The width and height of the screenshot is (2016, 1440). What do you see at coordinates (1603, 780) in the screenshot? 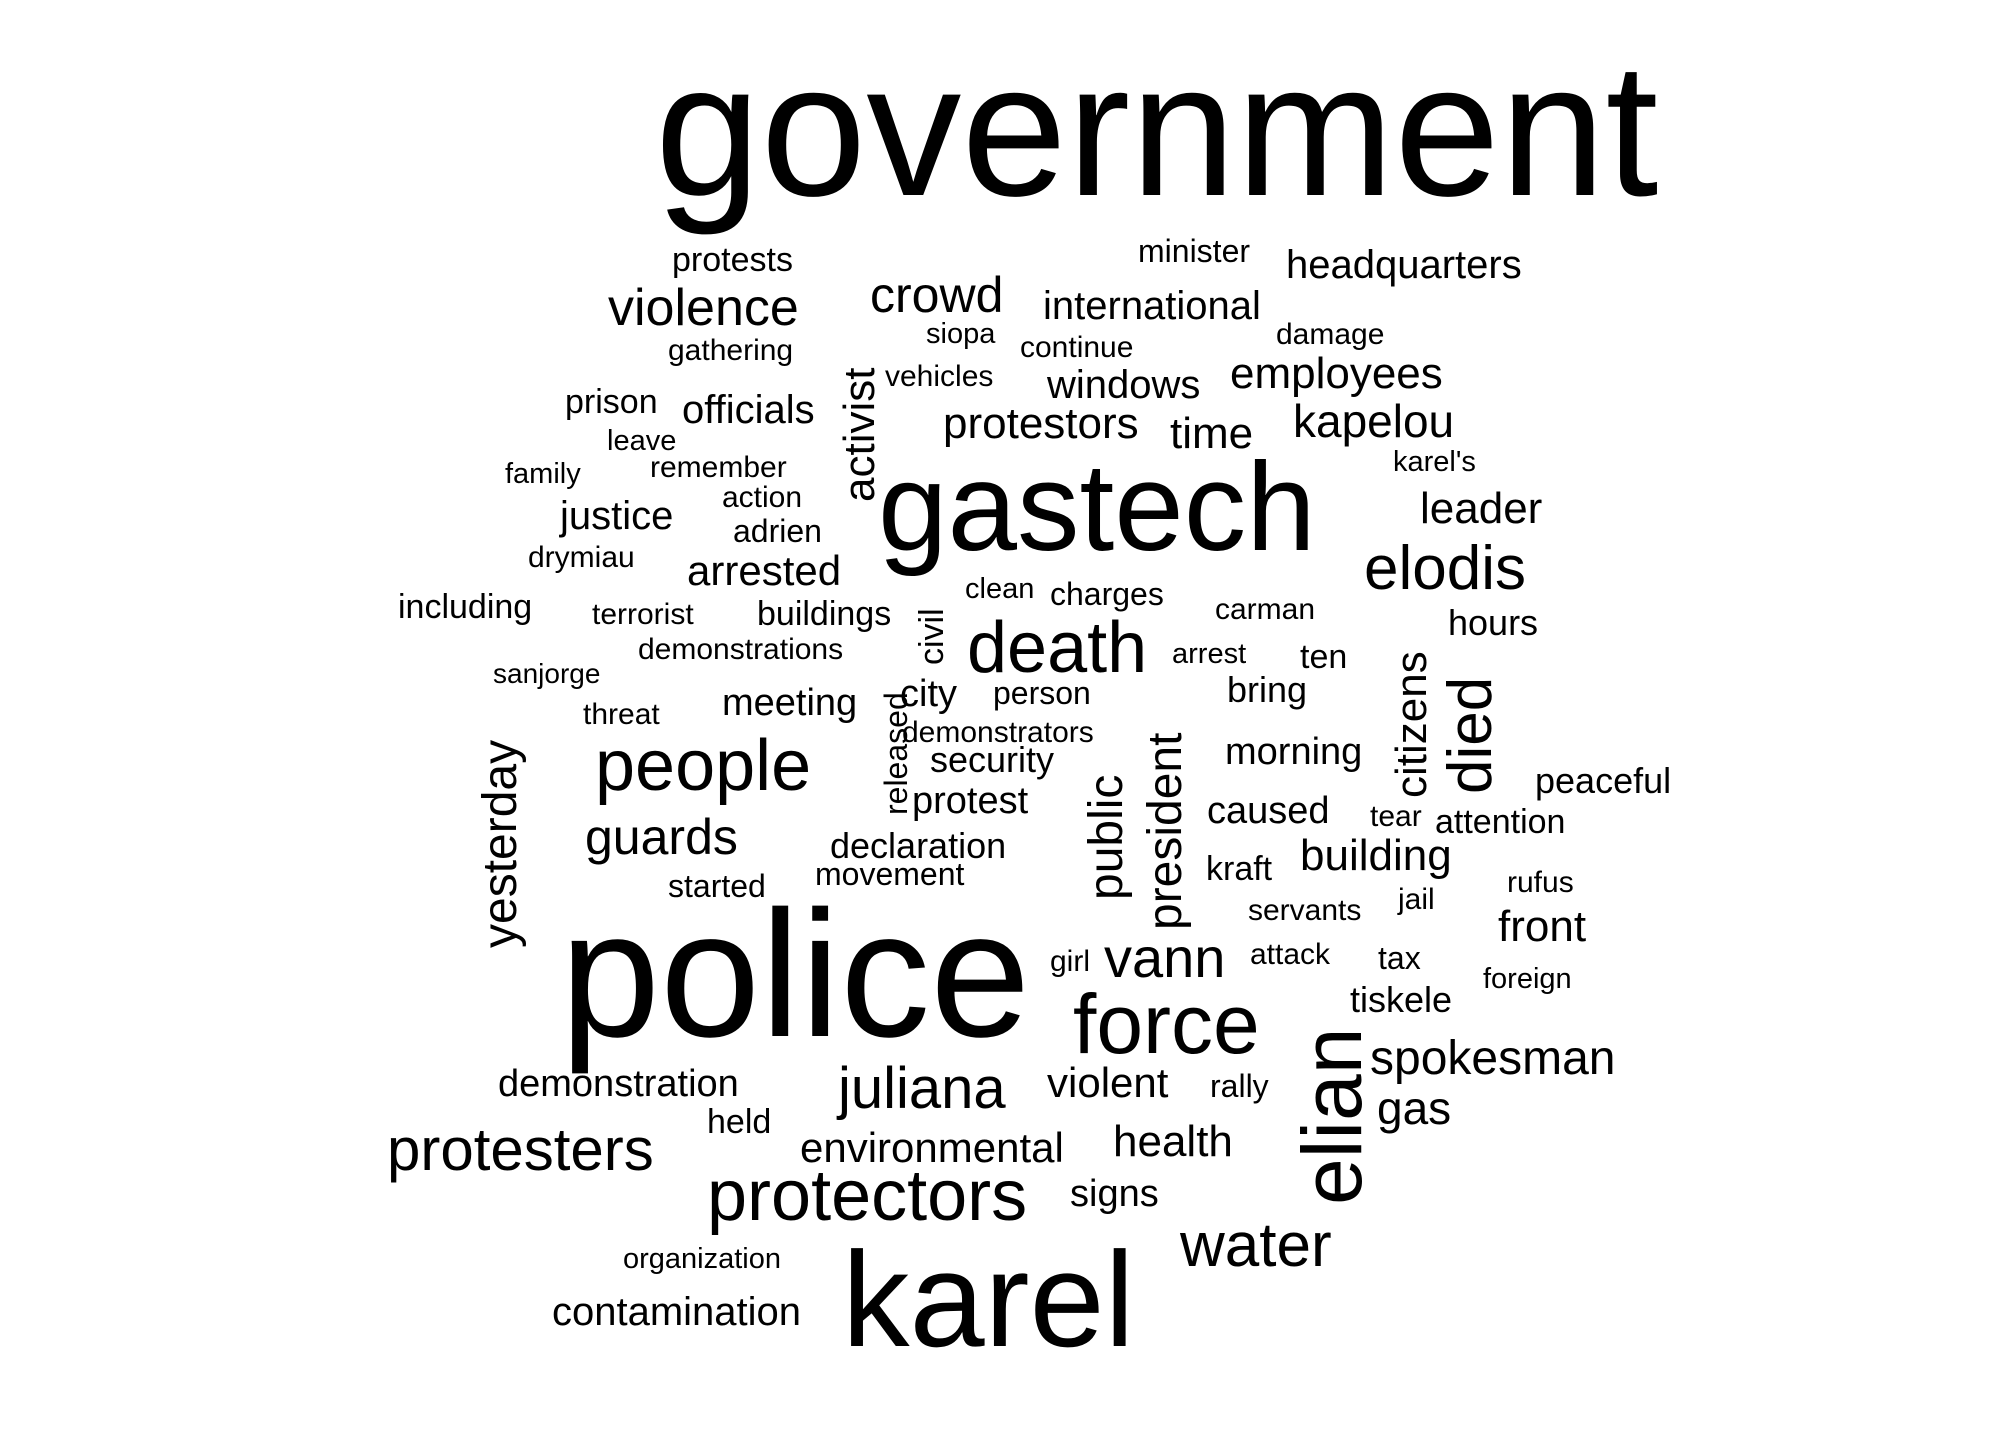
I see `word-peaceful: peaceful` at bounding box center [1603, 780].